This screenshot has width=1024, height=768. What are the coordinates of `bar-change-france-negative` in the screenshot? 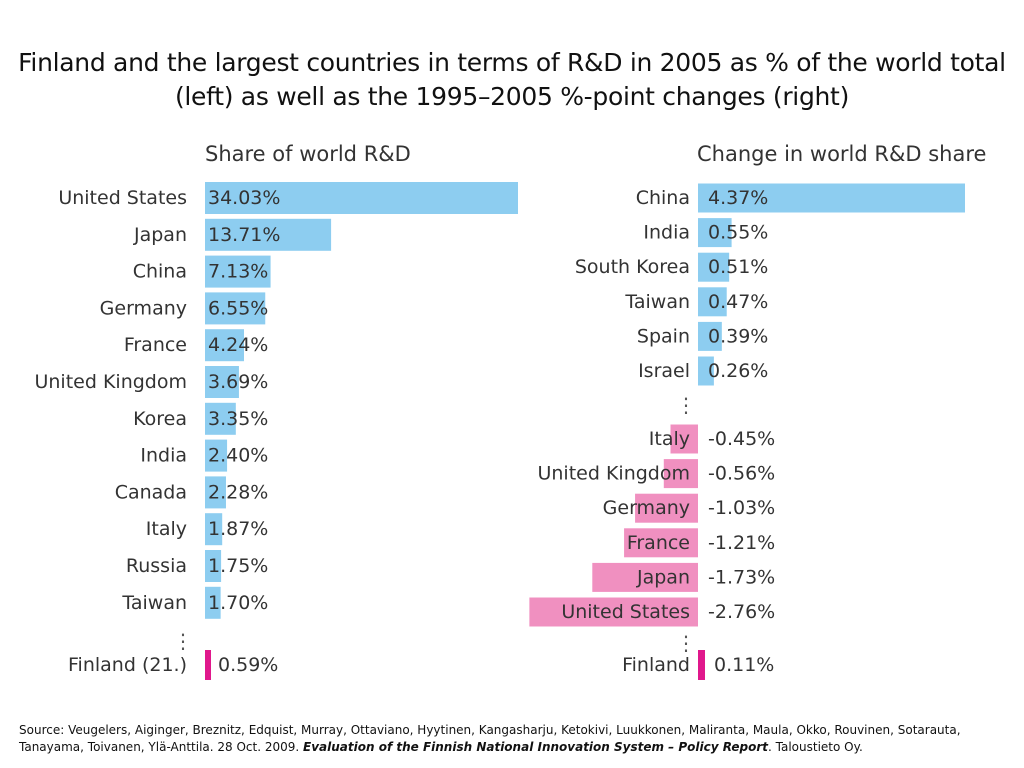 It's located at (661, 543).